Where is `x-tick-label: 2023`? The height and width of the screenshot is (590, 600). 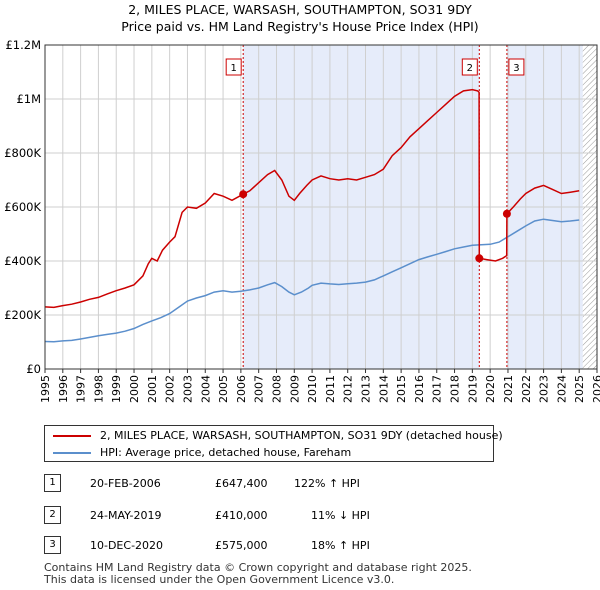 x-tick-label: 2023 is located at coordinates (544, 389).